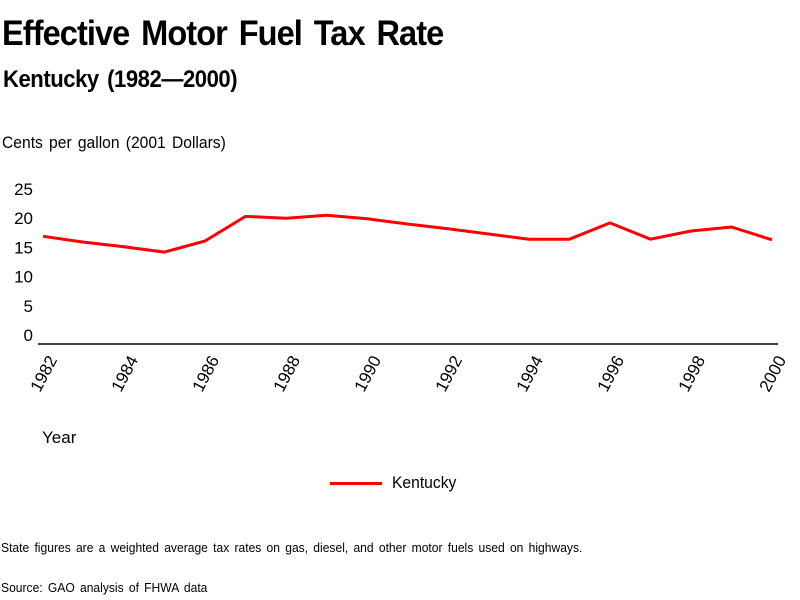 Image resolution: width=800 pixels, height=600 pixels. Describe the element at coordinates (206, 374) in the screenshot. I see `x-tick-label: 1986` at that location.